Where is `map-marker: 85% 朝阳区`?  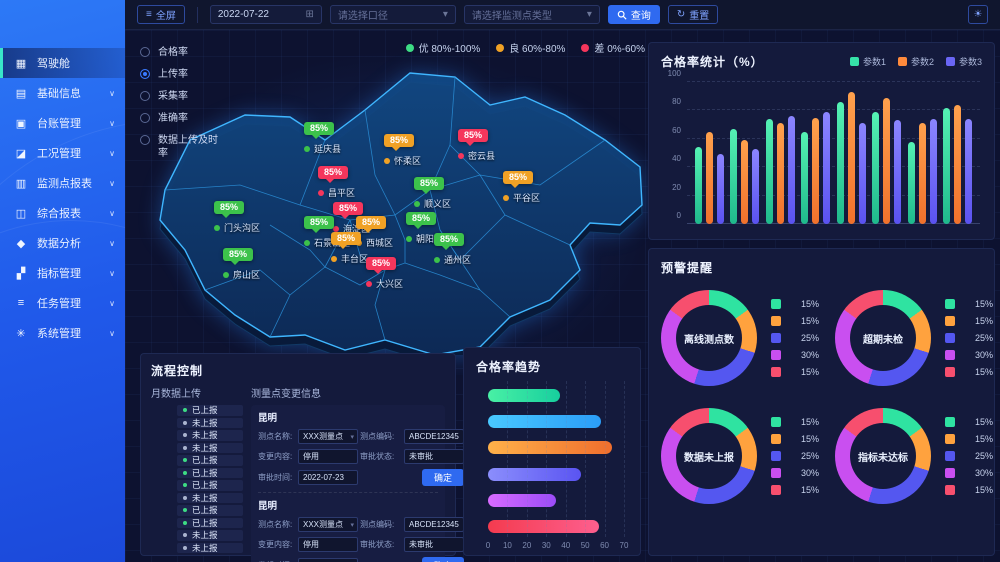 map-marker: 85% 朝阳区 is located at coordinates (424, 226).